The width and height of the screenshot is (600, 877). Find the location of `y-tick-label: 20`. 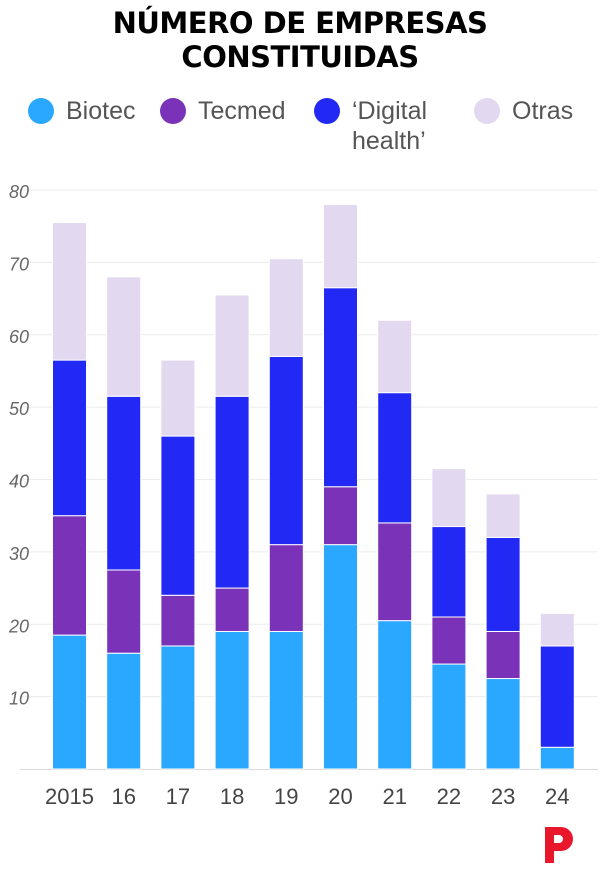

y-tick-label: 20 is located at coordinates (18, 626).